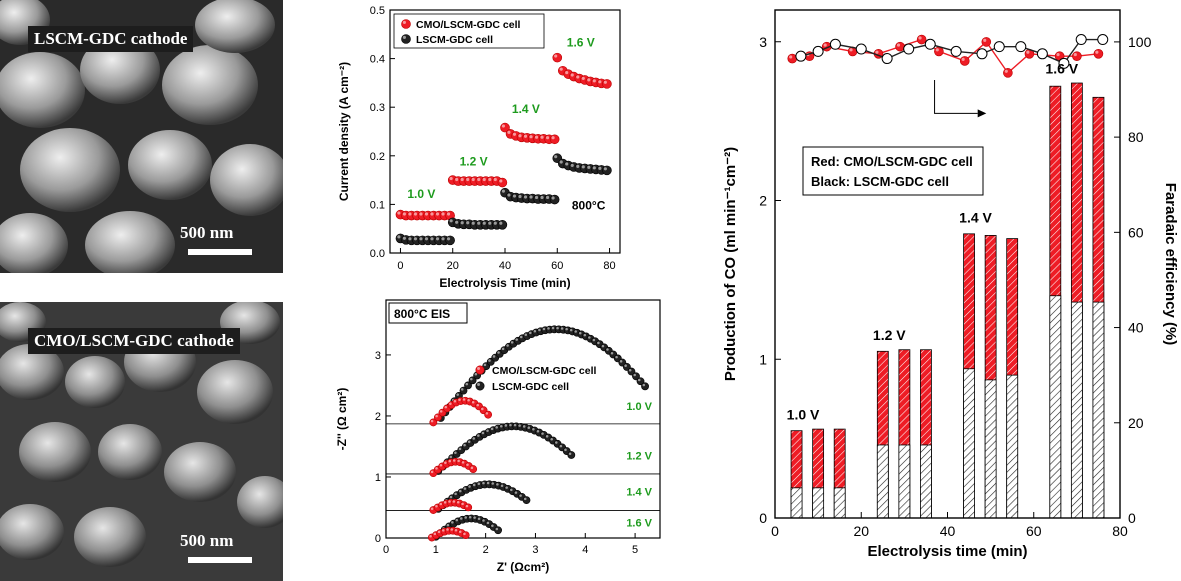 The image size is (1181, 581). What do you see at coordinates (1120, 531) in the screenshot?
I see `x-tick-label: 80` at bounding box center [1120, 531].